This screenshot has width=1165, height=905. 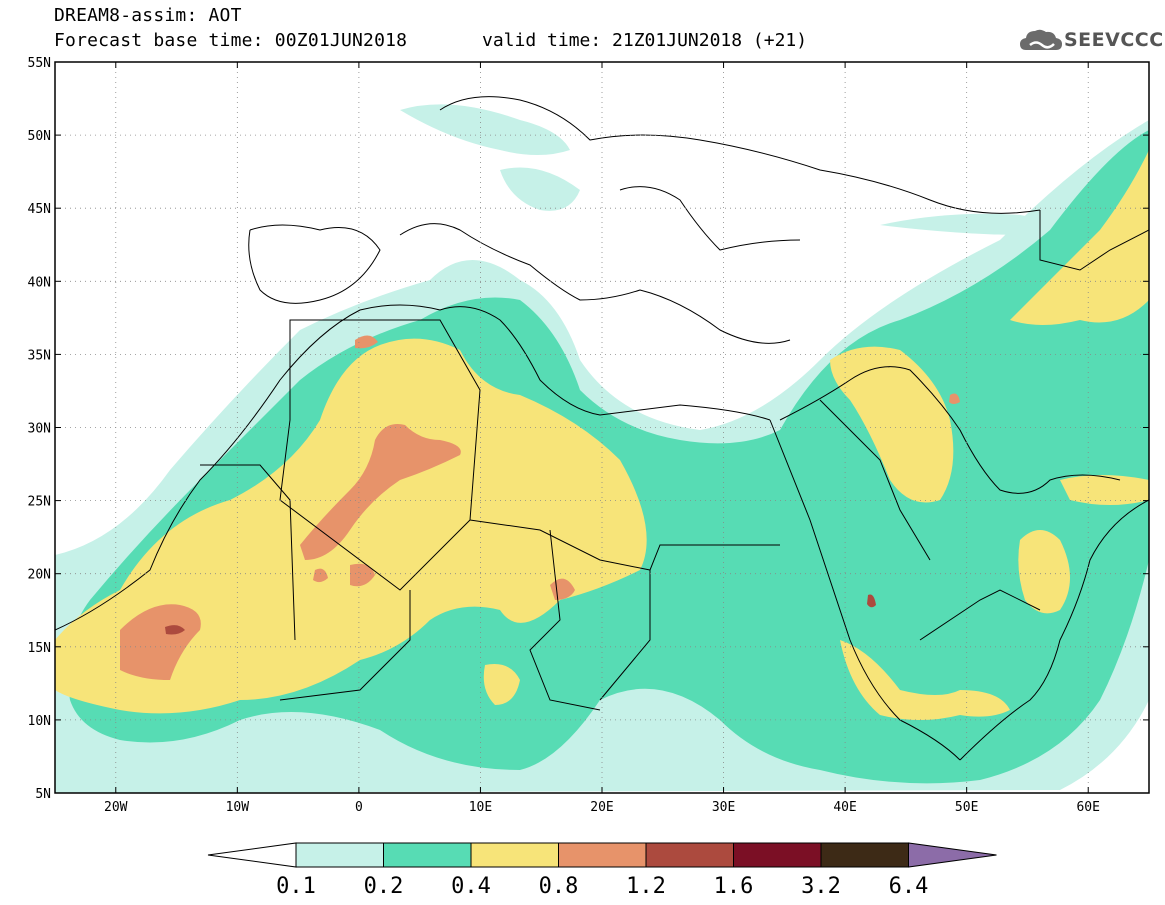 What do you see at coordinates (646, 886) in the screenshot?
I see `colorbar-label: 1.2` at bounding box center [646, 886].